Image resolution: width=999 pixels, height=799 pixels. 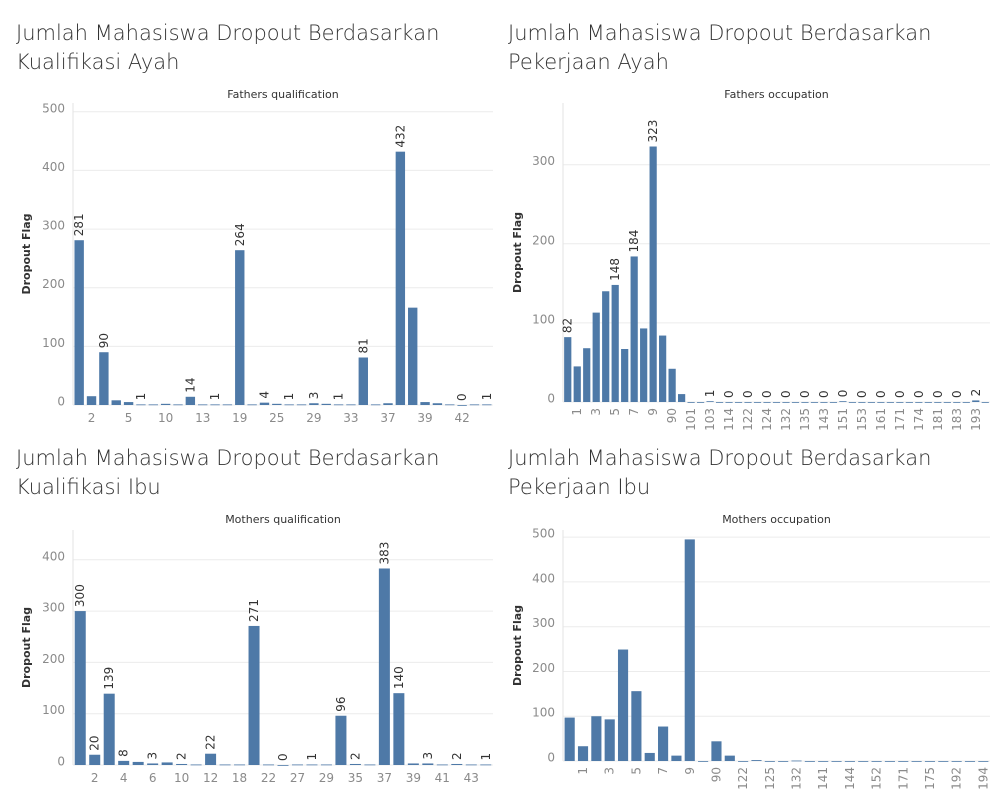 What do you see at coordinates (615, 269) in the screenshot?
I see `data-label: 148` at bounding box center [615, 269].